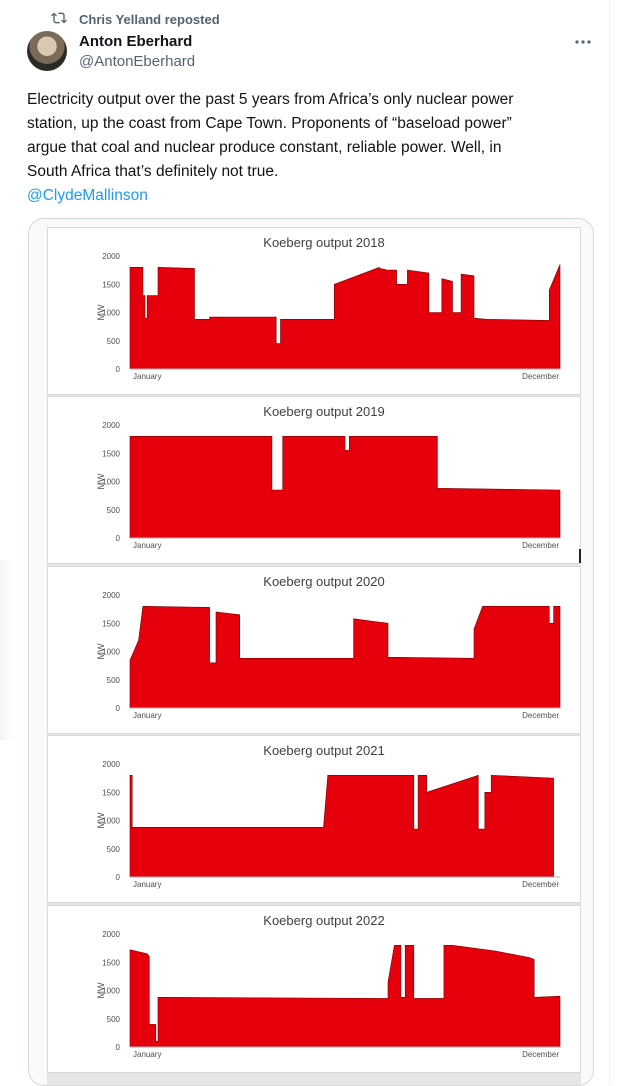 The image size is (617, 1086). I want to click on chart-title: Koeberg output 2022, so click(323, 920).